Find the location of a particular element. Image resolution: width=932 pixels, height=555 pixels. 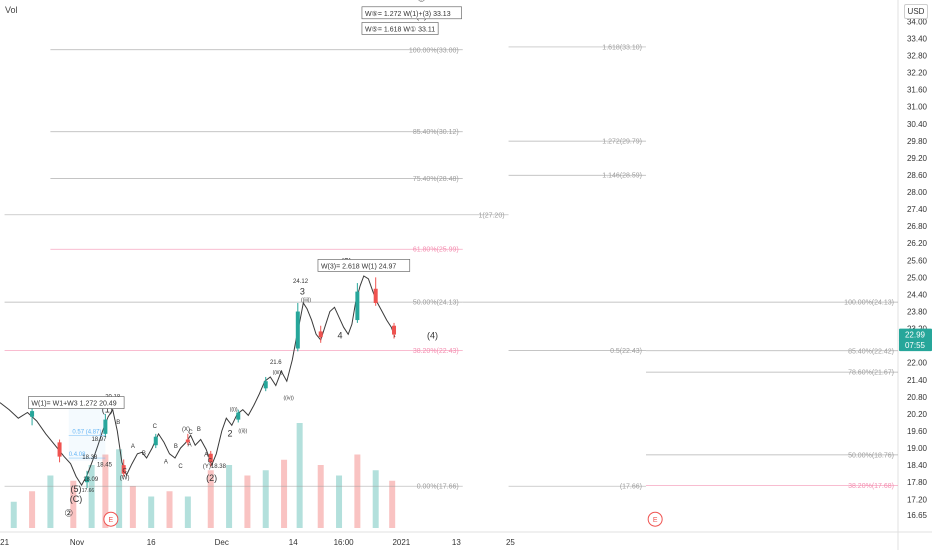

annotation-box is located at coordinates (364, 265).